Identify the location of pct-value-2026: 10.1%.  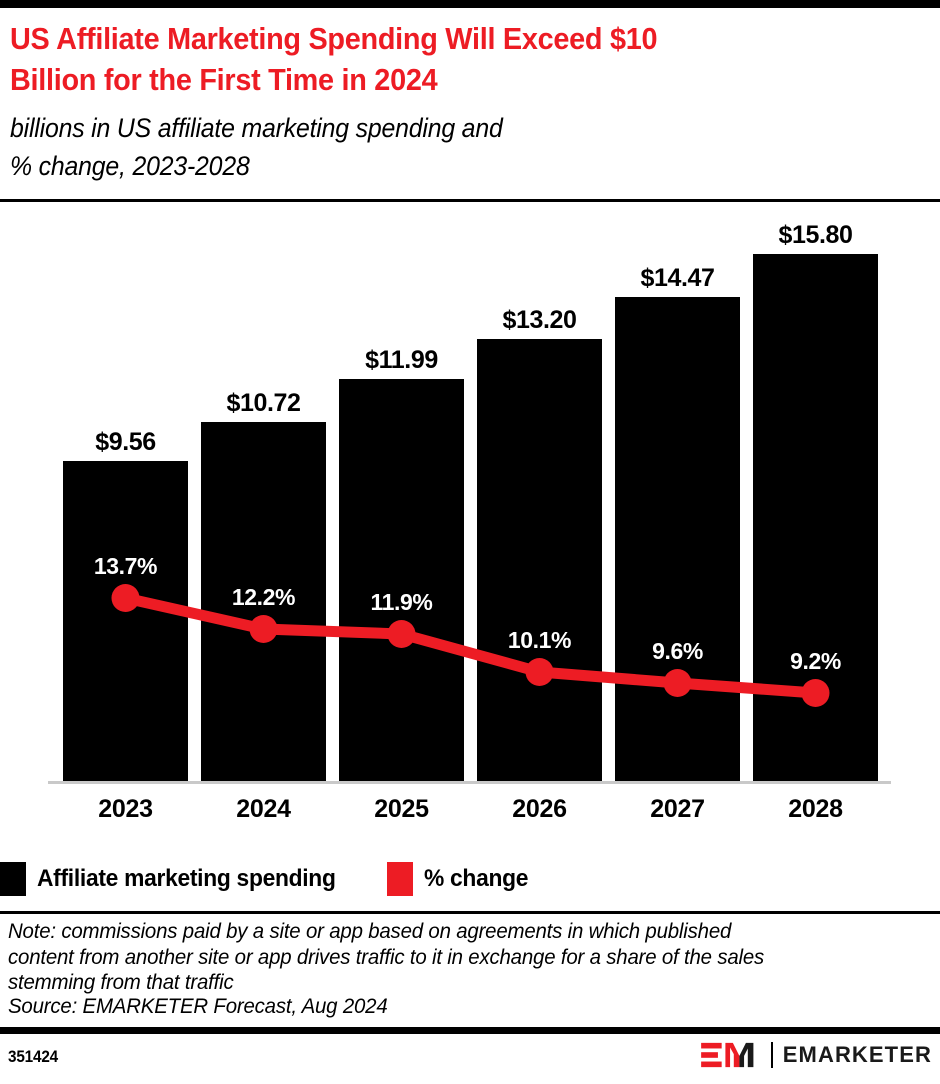
(539, 640).